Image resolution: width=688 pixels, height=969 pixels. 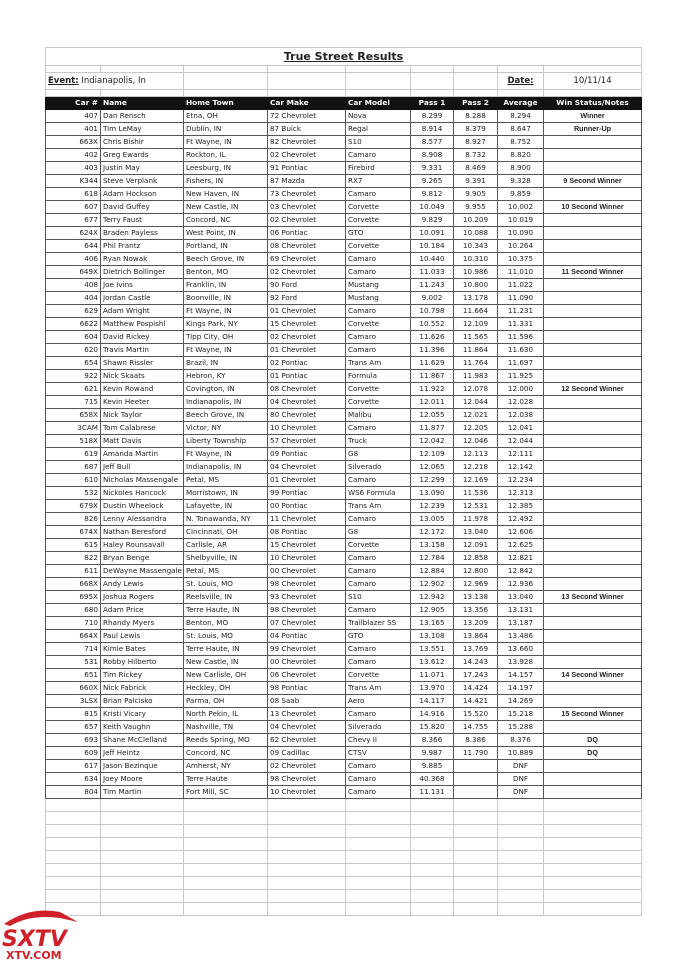 I want to click on cell-notes: DQ, so click(x=592, y=740).